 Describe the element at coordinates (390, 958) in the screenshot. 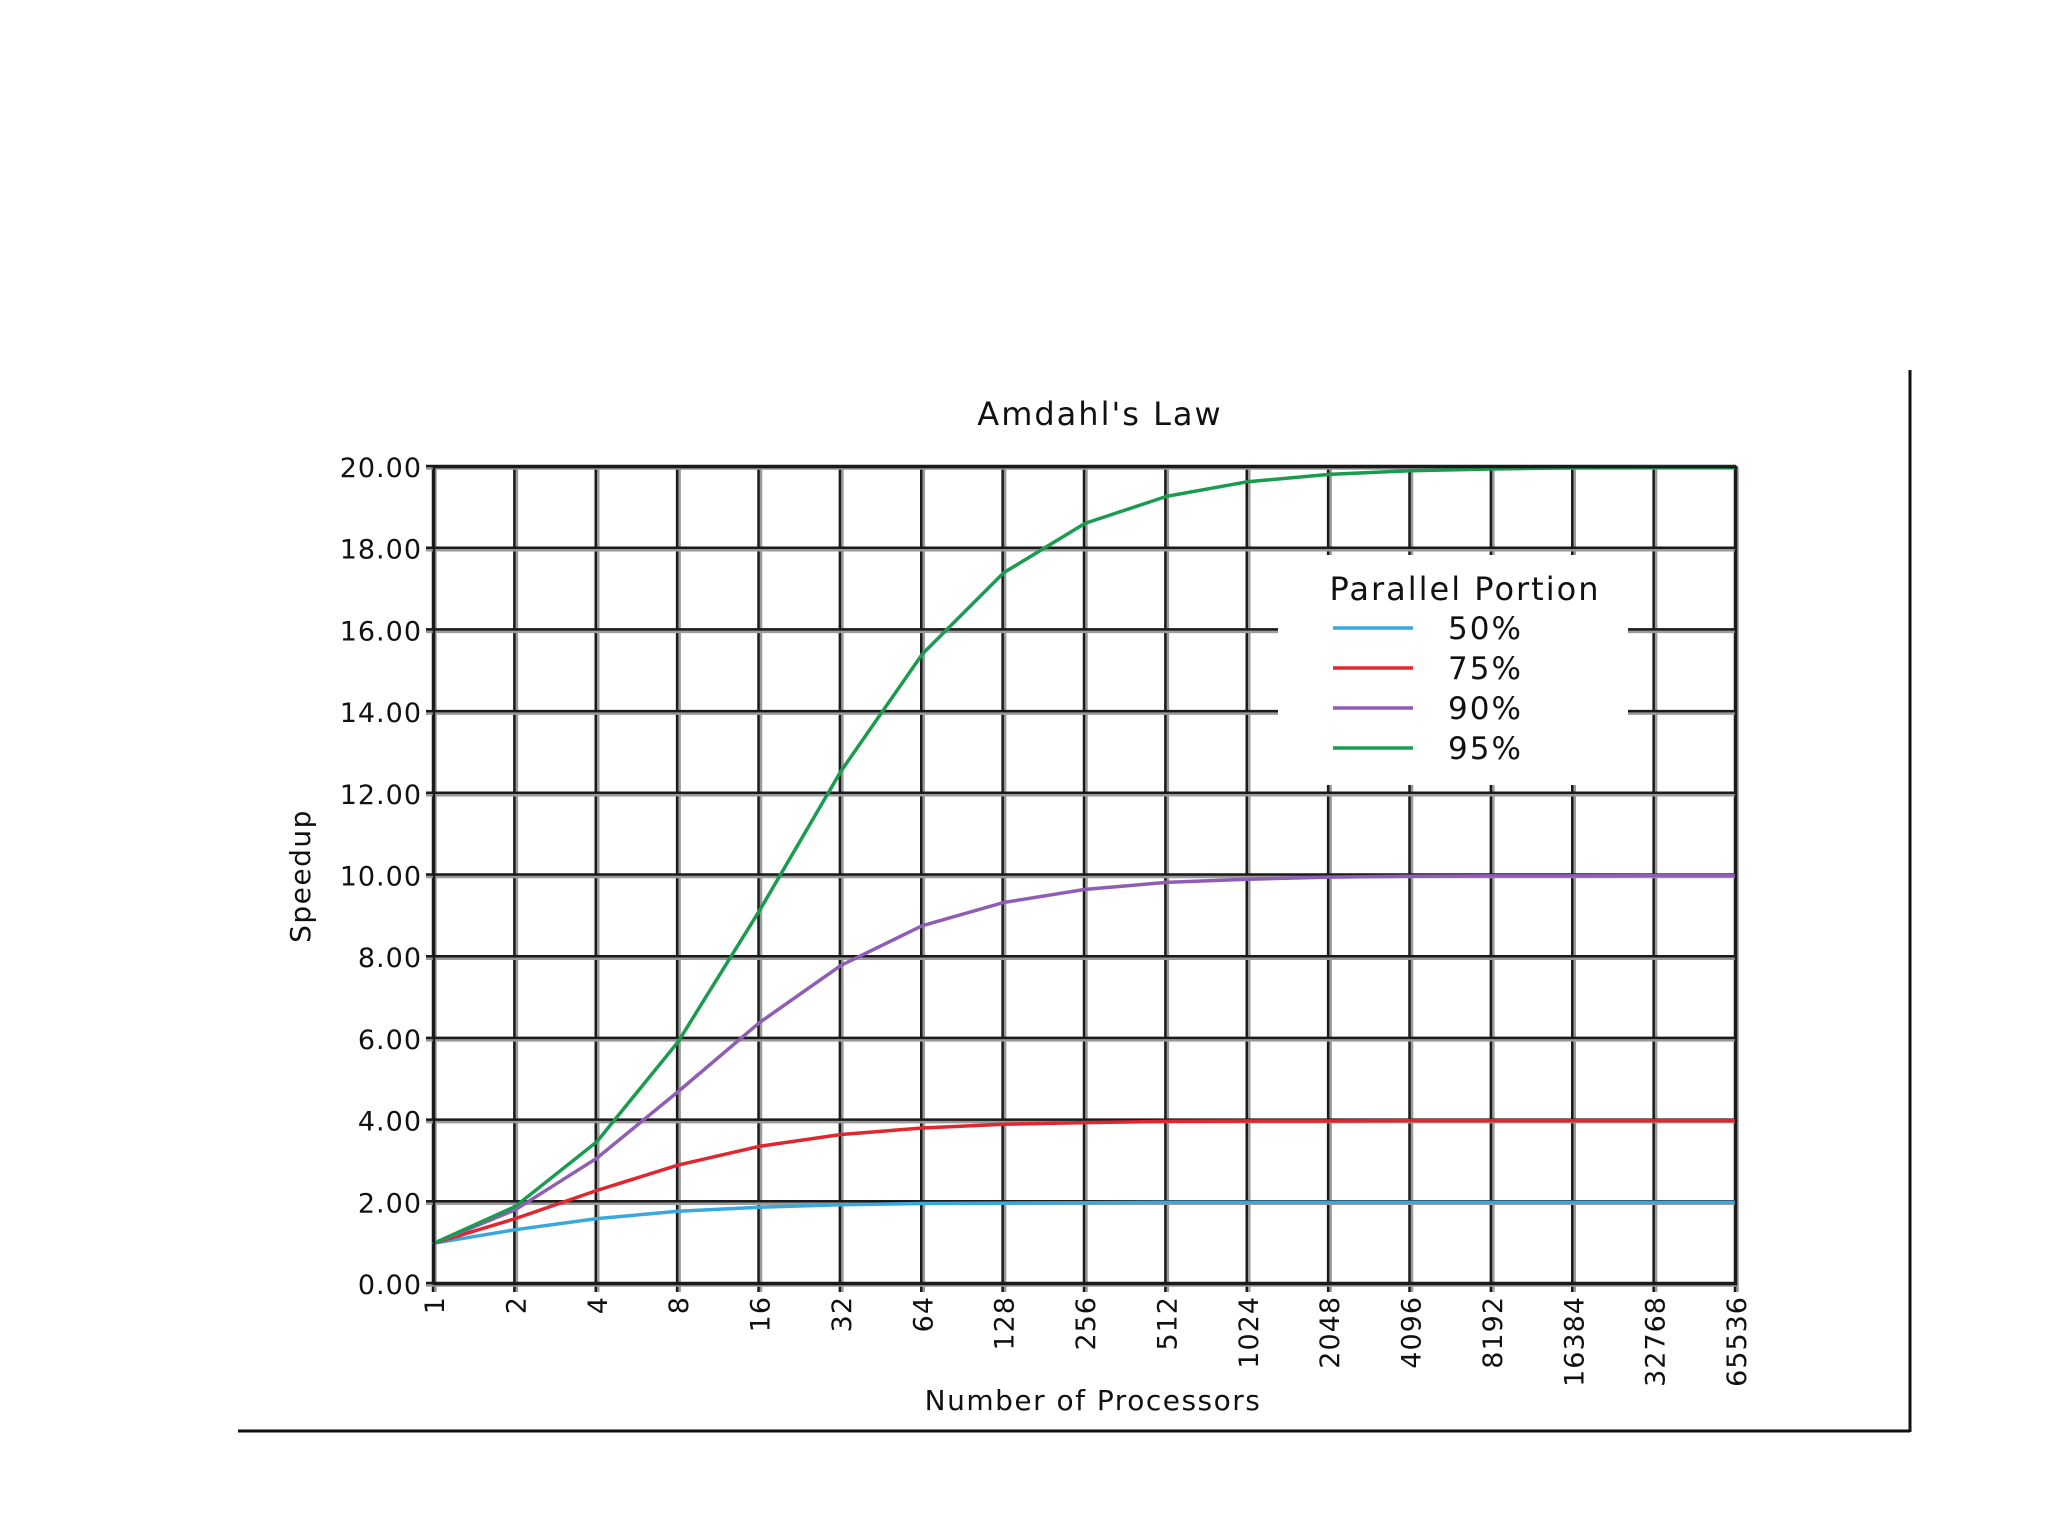

I see `y-tick-label: 8.00` at that location.